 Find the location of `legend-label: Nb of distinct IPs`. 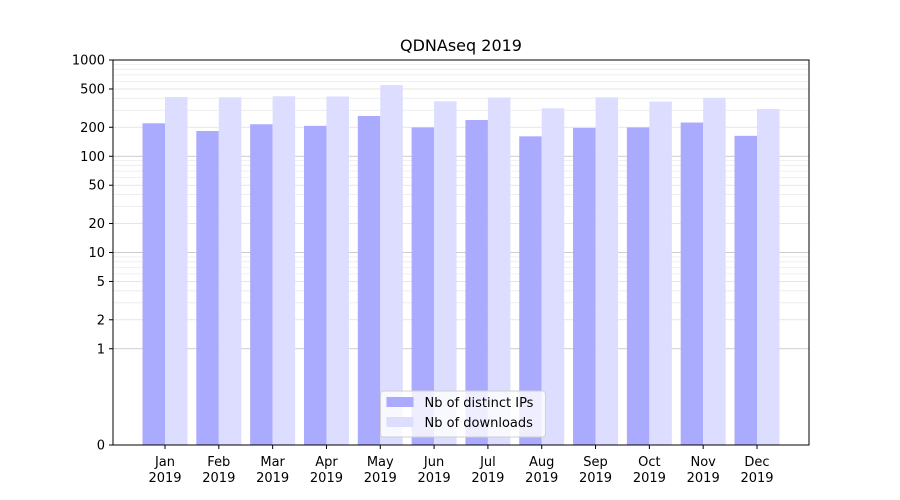

legend-label: Nb of distinct IPs is located at coordinates (479, 403).